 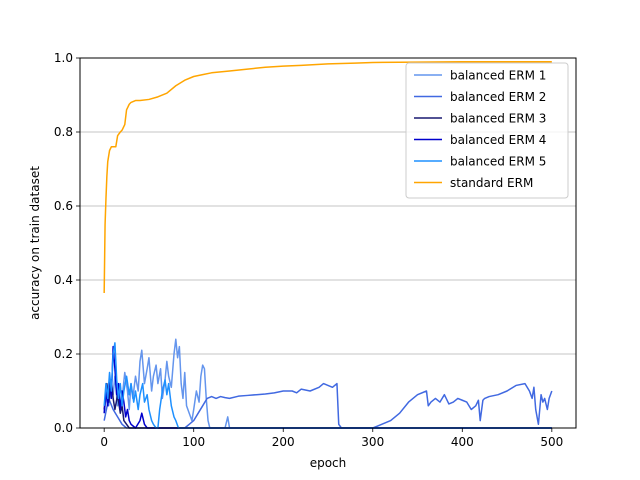 What do you see at coordinates (63, 428) in the screenshot?
I see `y-tick-label: 0.0` at bounding box center [63, 428].